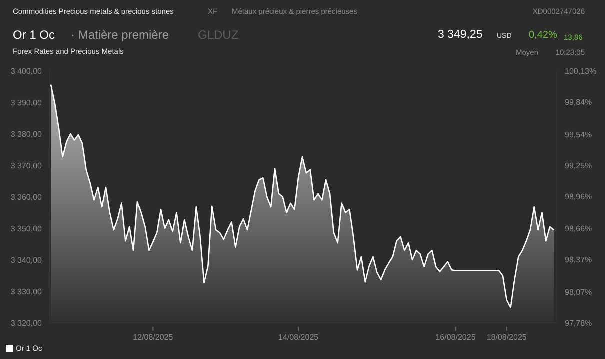 Image resolution: width=605 pixels, height=359 pixels. Describe the element at coordinates (578, 135) in the screenshot. I see `y2-tick-label: 99,54%` at that location.